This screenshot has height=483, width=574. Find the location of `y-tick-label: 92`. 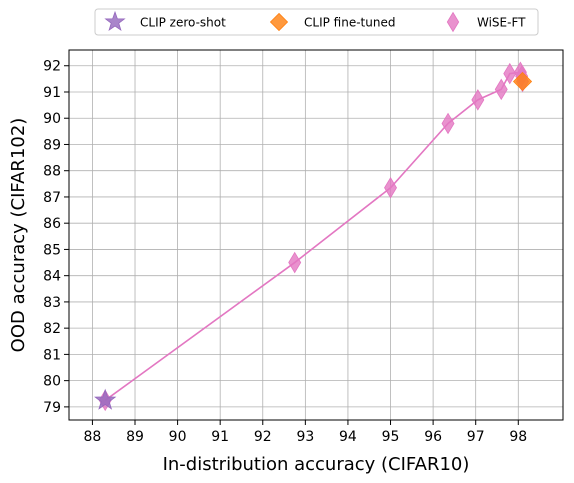

y-tick-label: 92 is located at coordinates (52, 67).